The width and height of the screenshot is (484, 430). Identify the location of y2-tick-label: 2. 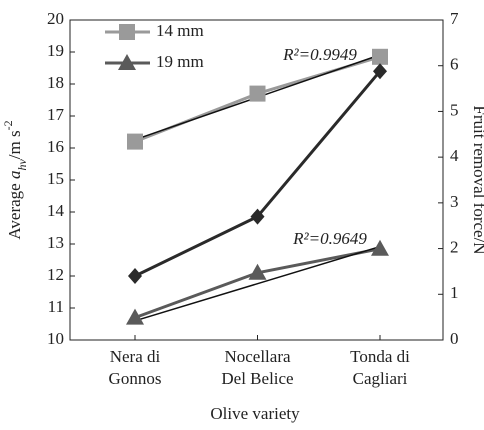
(454, 246).